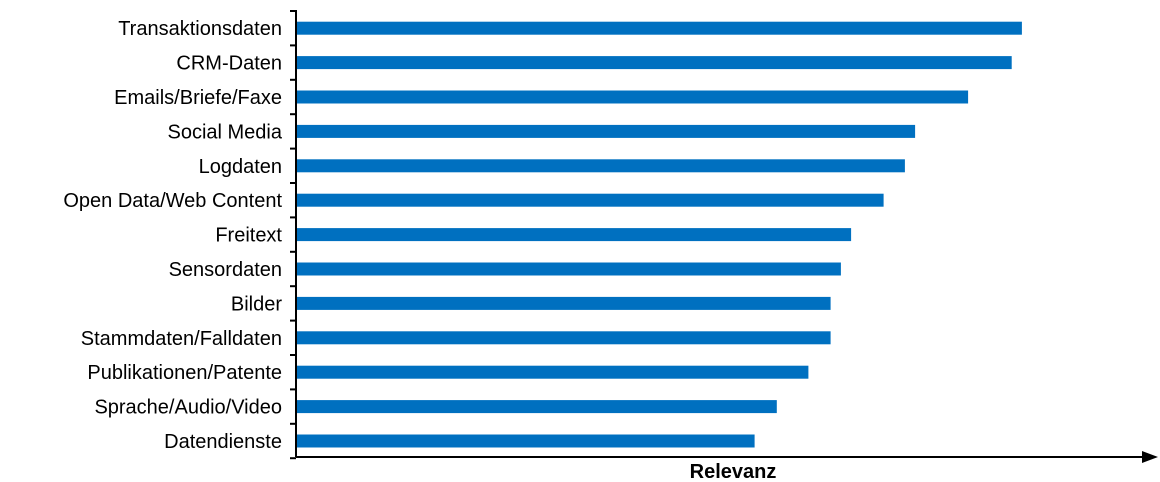 The image size is (1160, 482). Describe the element at coordinates (229, 64) in the screenshot. I see `category-label: CRM-Daten` at that location.